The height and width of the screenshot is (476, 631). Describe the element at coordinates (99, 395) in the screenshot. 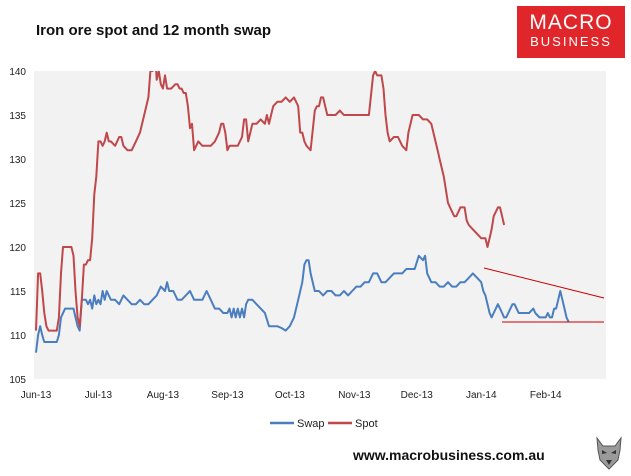

I see `x-tick-label: Jul-13` at that location.